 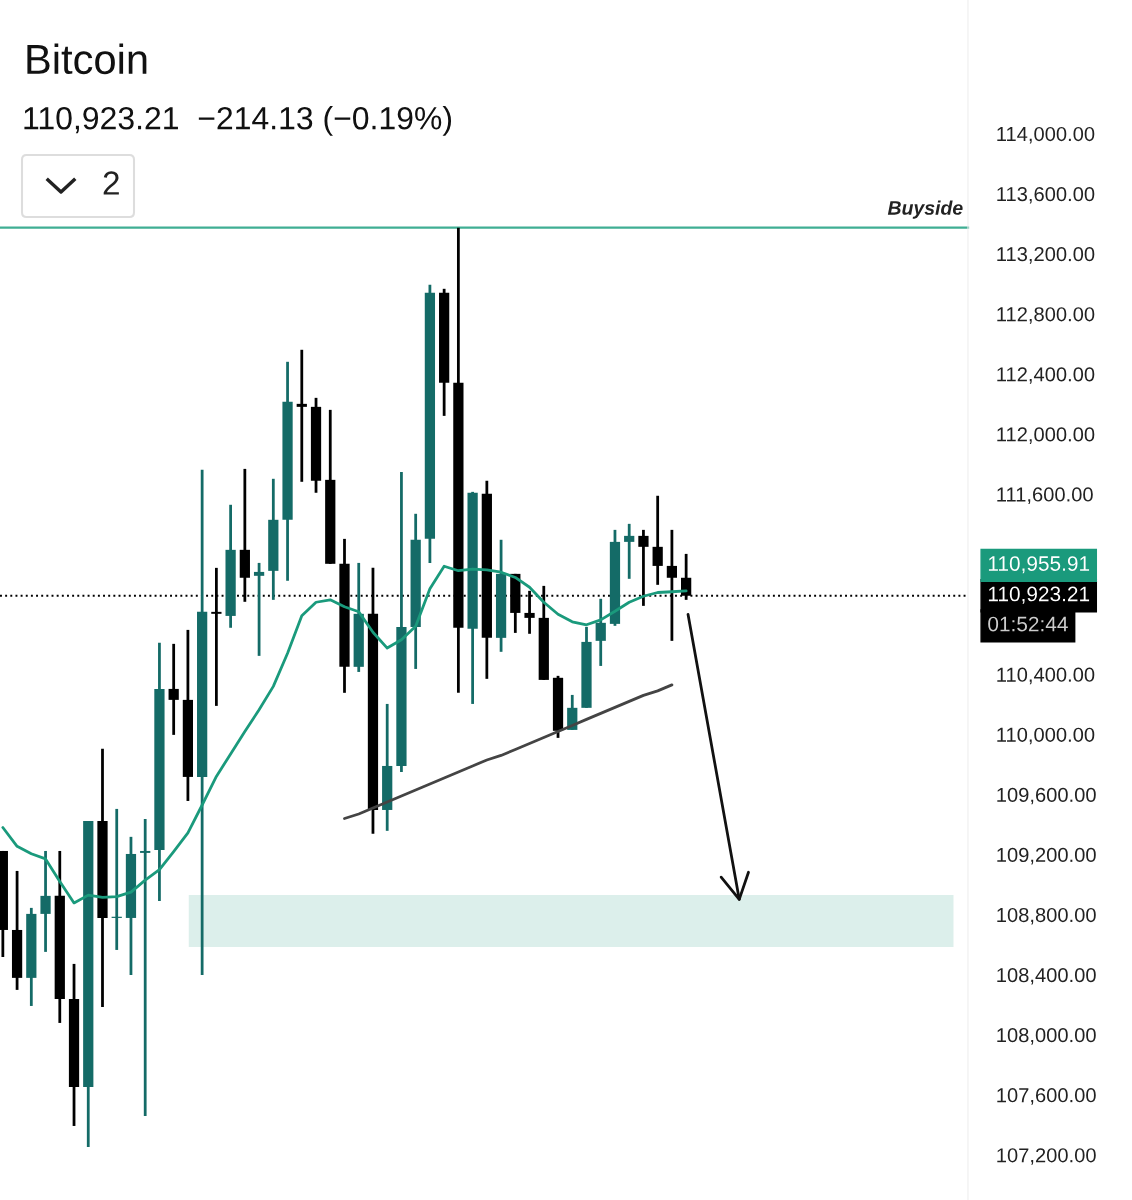 What do you see at coordinates (1046, 255) in the screenshot?
I see `y-tick-label: 113,200.00` at bounding box center [1046, 255].